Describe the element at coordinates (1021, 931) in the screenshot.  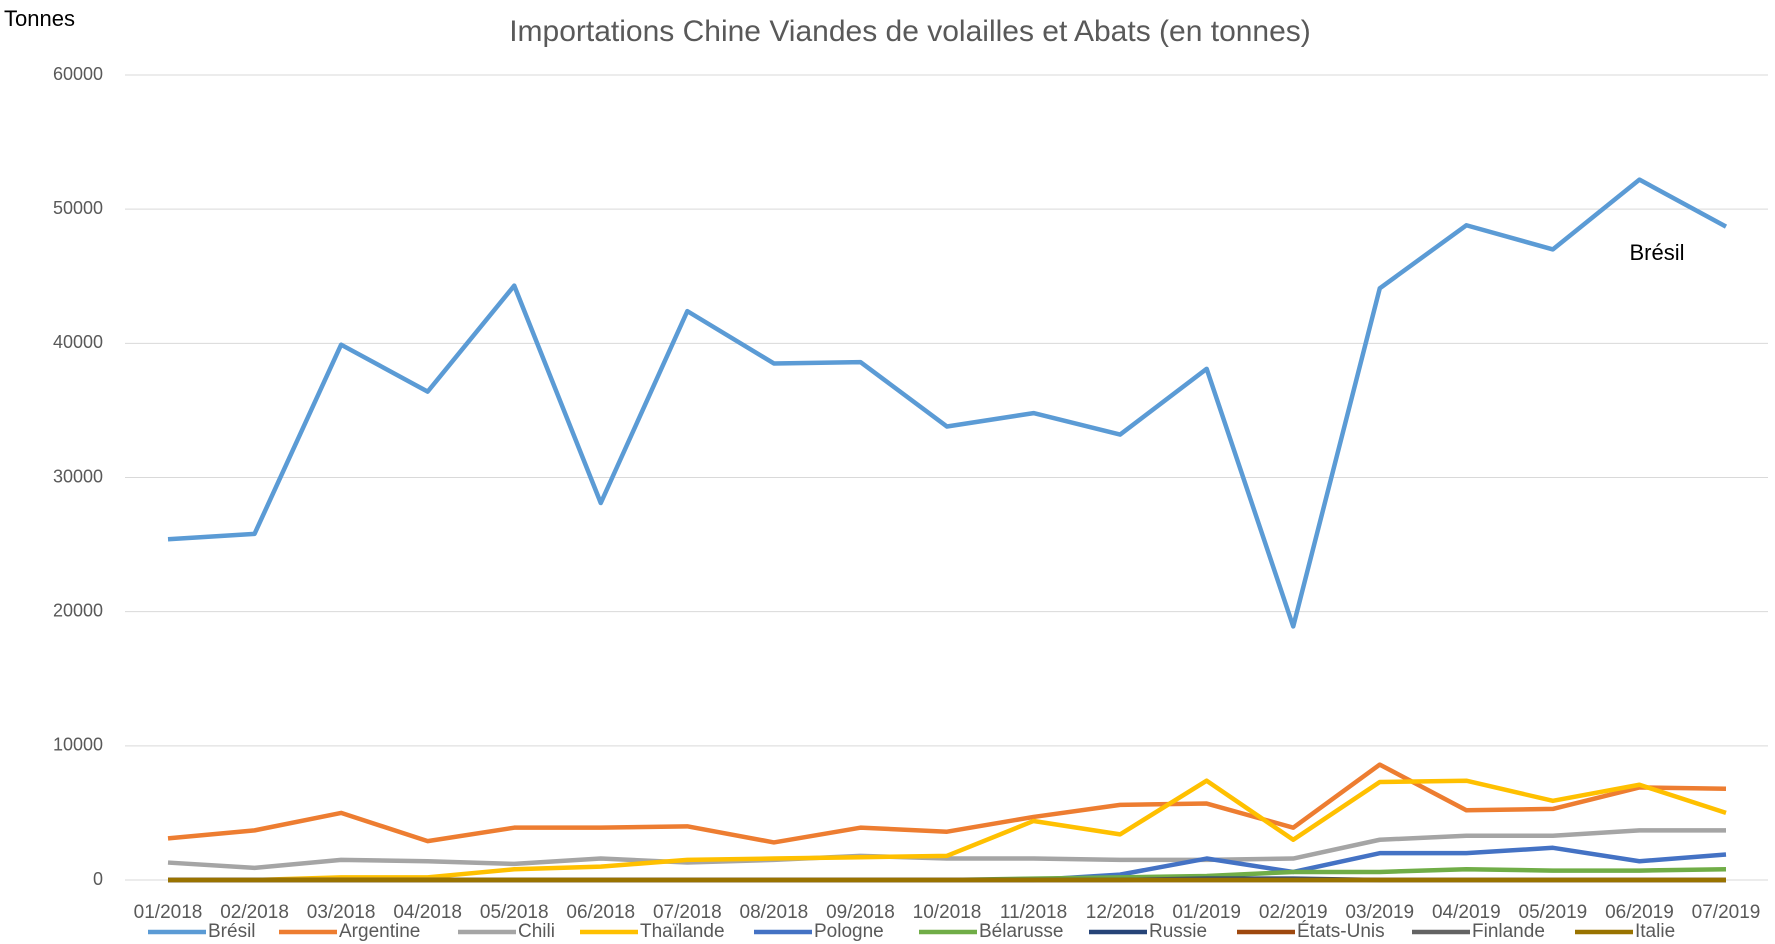
I see `legend-label: Bélarusse` at that location.